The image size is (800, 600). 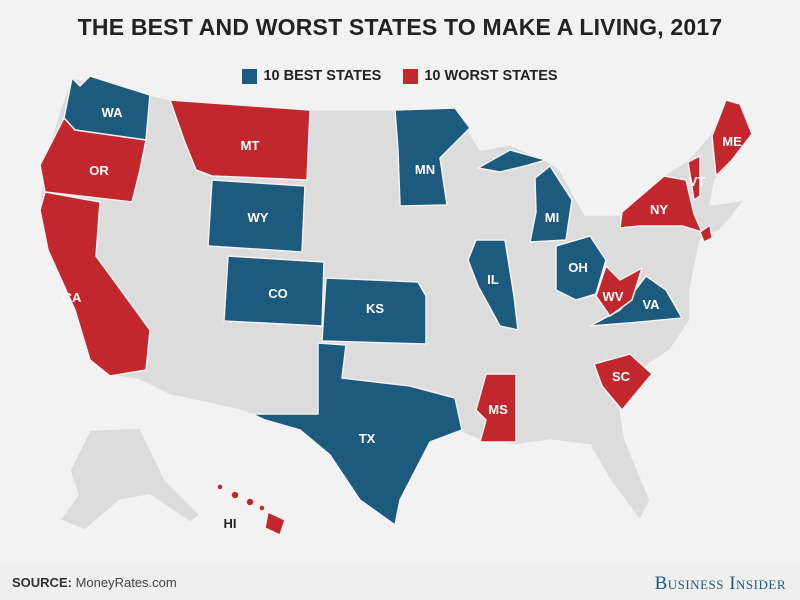 I want to click on legend-label-worst: 10 WORST STATES, so click(x=491, y=76).